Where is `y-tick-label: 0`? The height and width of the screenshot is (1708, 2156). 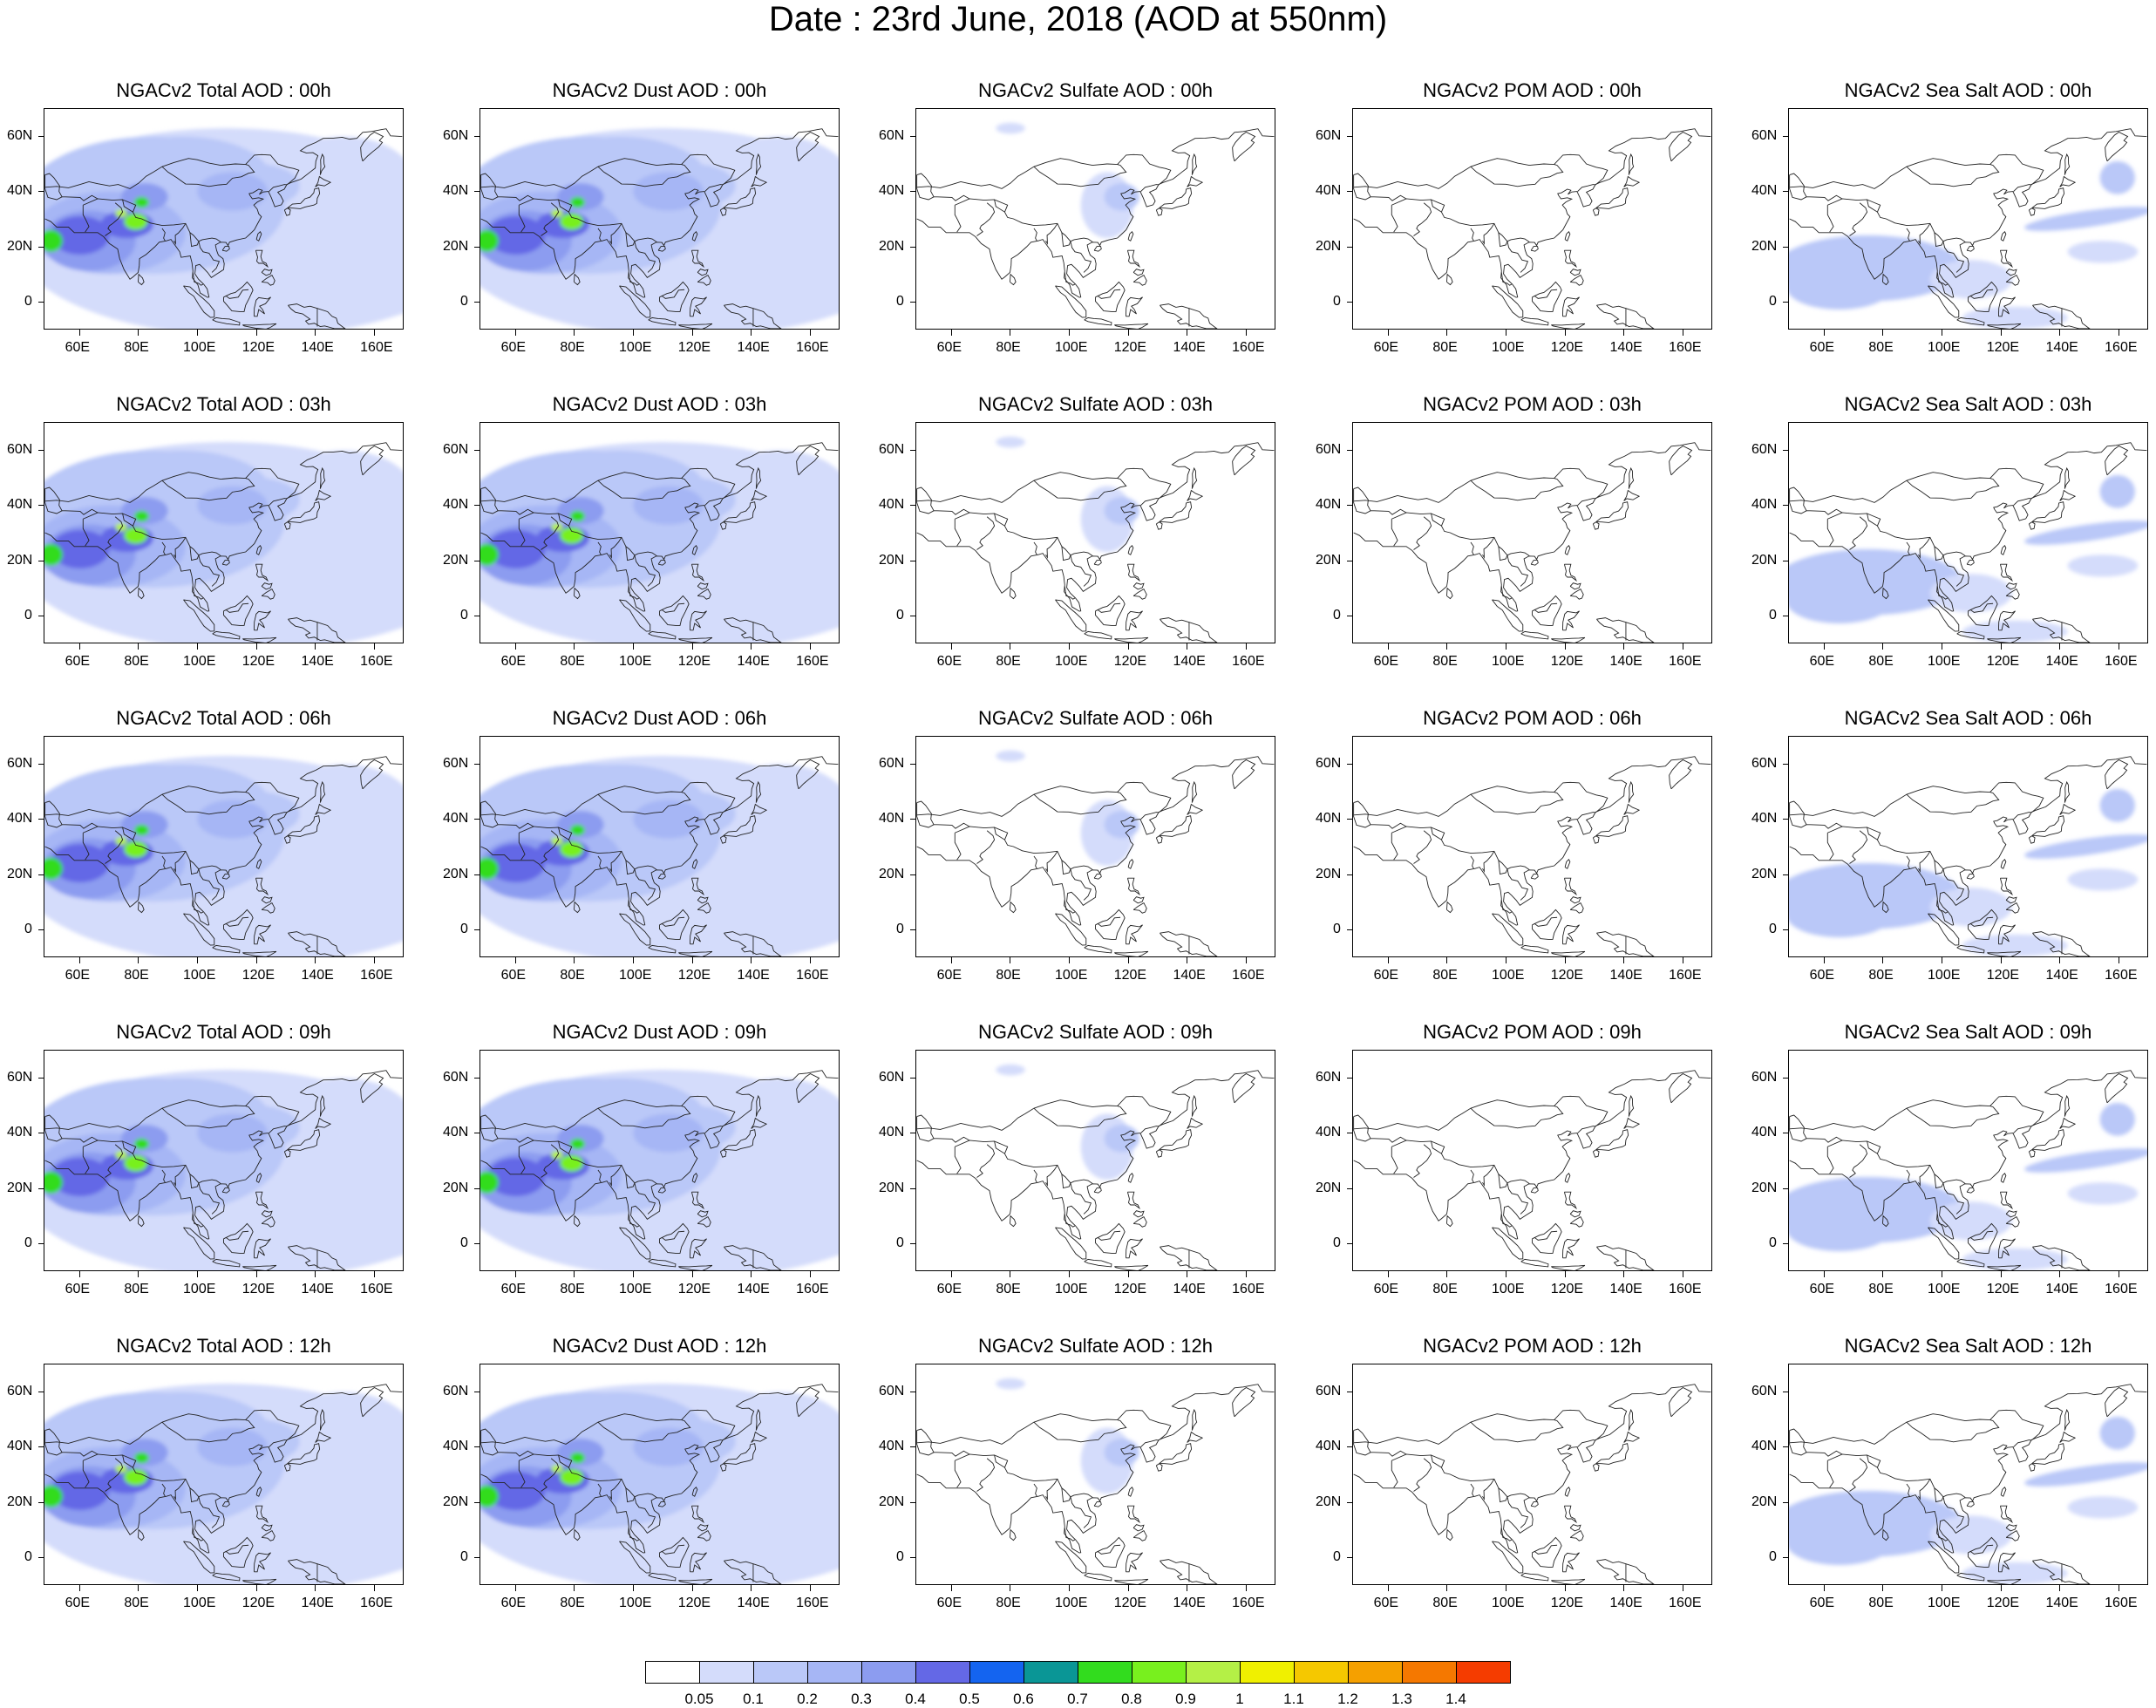
y-tick-label: 0 is located at coordinates (464, 616).